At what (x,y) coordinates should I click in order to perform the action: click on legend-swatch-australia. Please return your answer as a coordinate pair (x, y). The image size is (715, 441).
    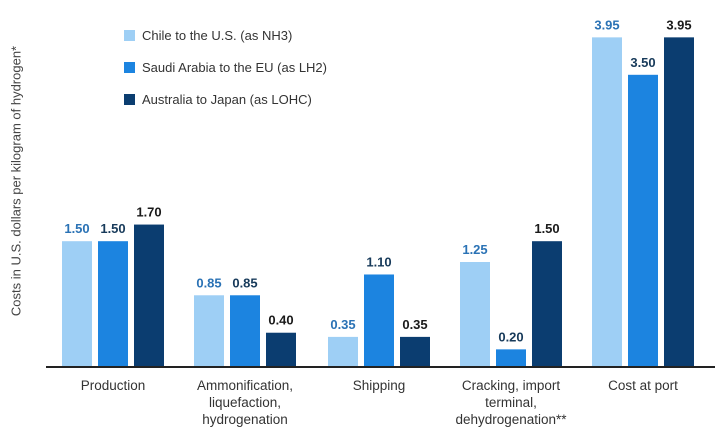
    Looking at the image, I should click on (129, 99).